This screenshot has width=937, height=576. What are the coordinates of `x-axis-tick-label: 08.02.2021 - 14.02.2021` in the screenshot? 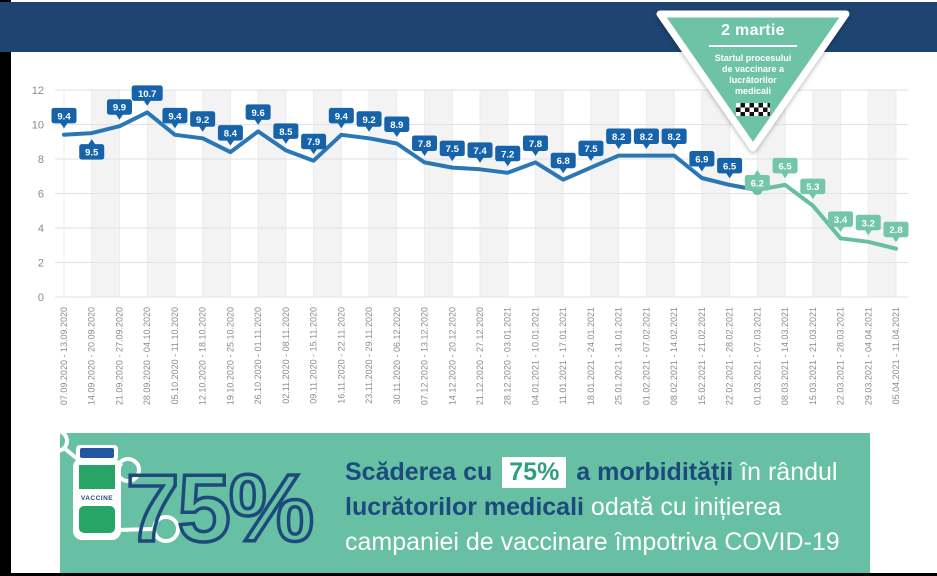 It's located at (674, 356).